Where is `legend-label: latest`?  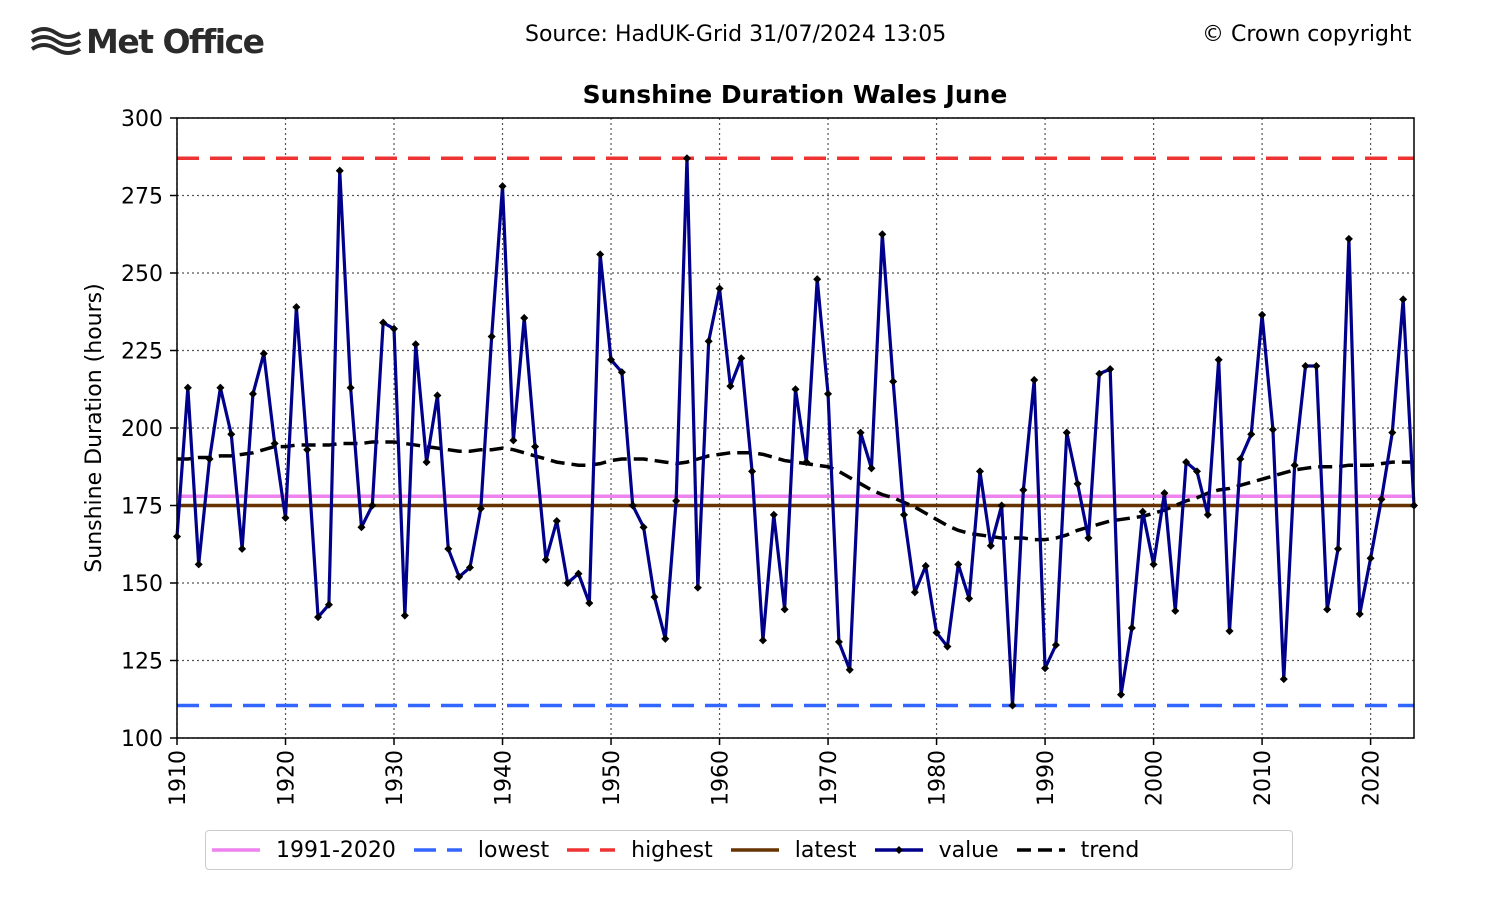
legend-label: latest is located at coordinates (825, 850).